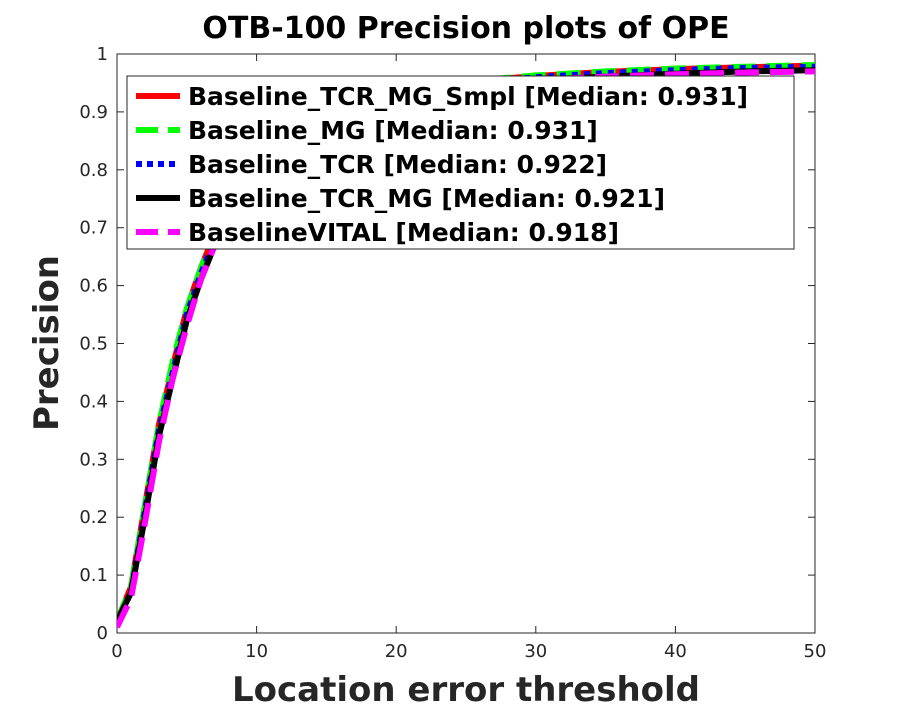 This screenshot has width=900, height=711. Describe the element at coordinates (47, 343) in the screenshot. I see `y-axis-label: Precision` at that location.